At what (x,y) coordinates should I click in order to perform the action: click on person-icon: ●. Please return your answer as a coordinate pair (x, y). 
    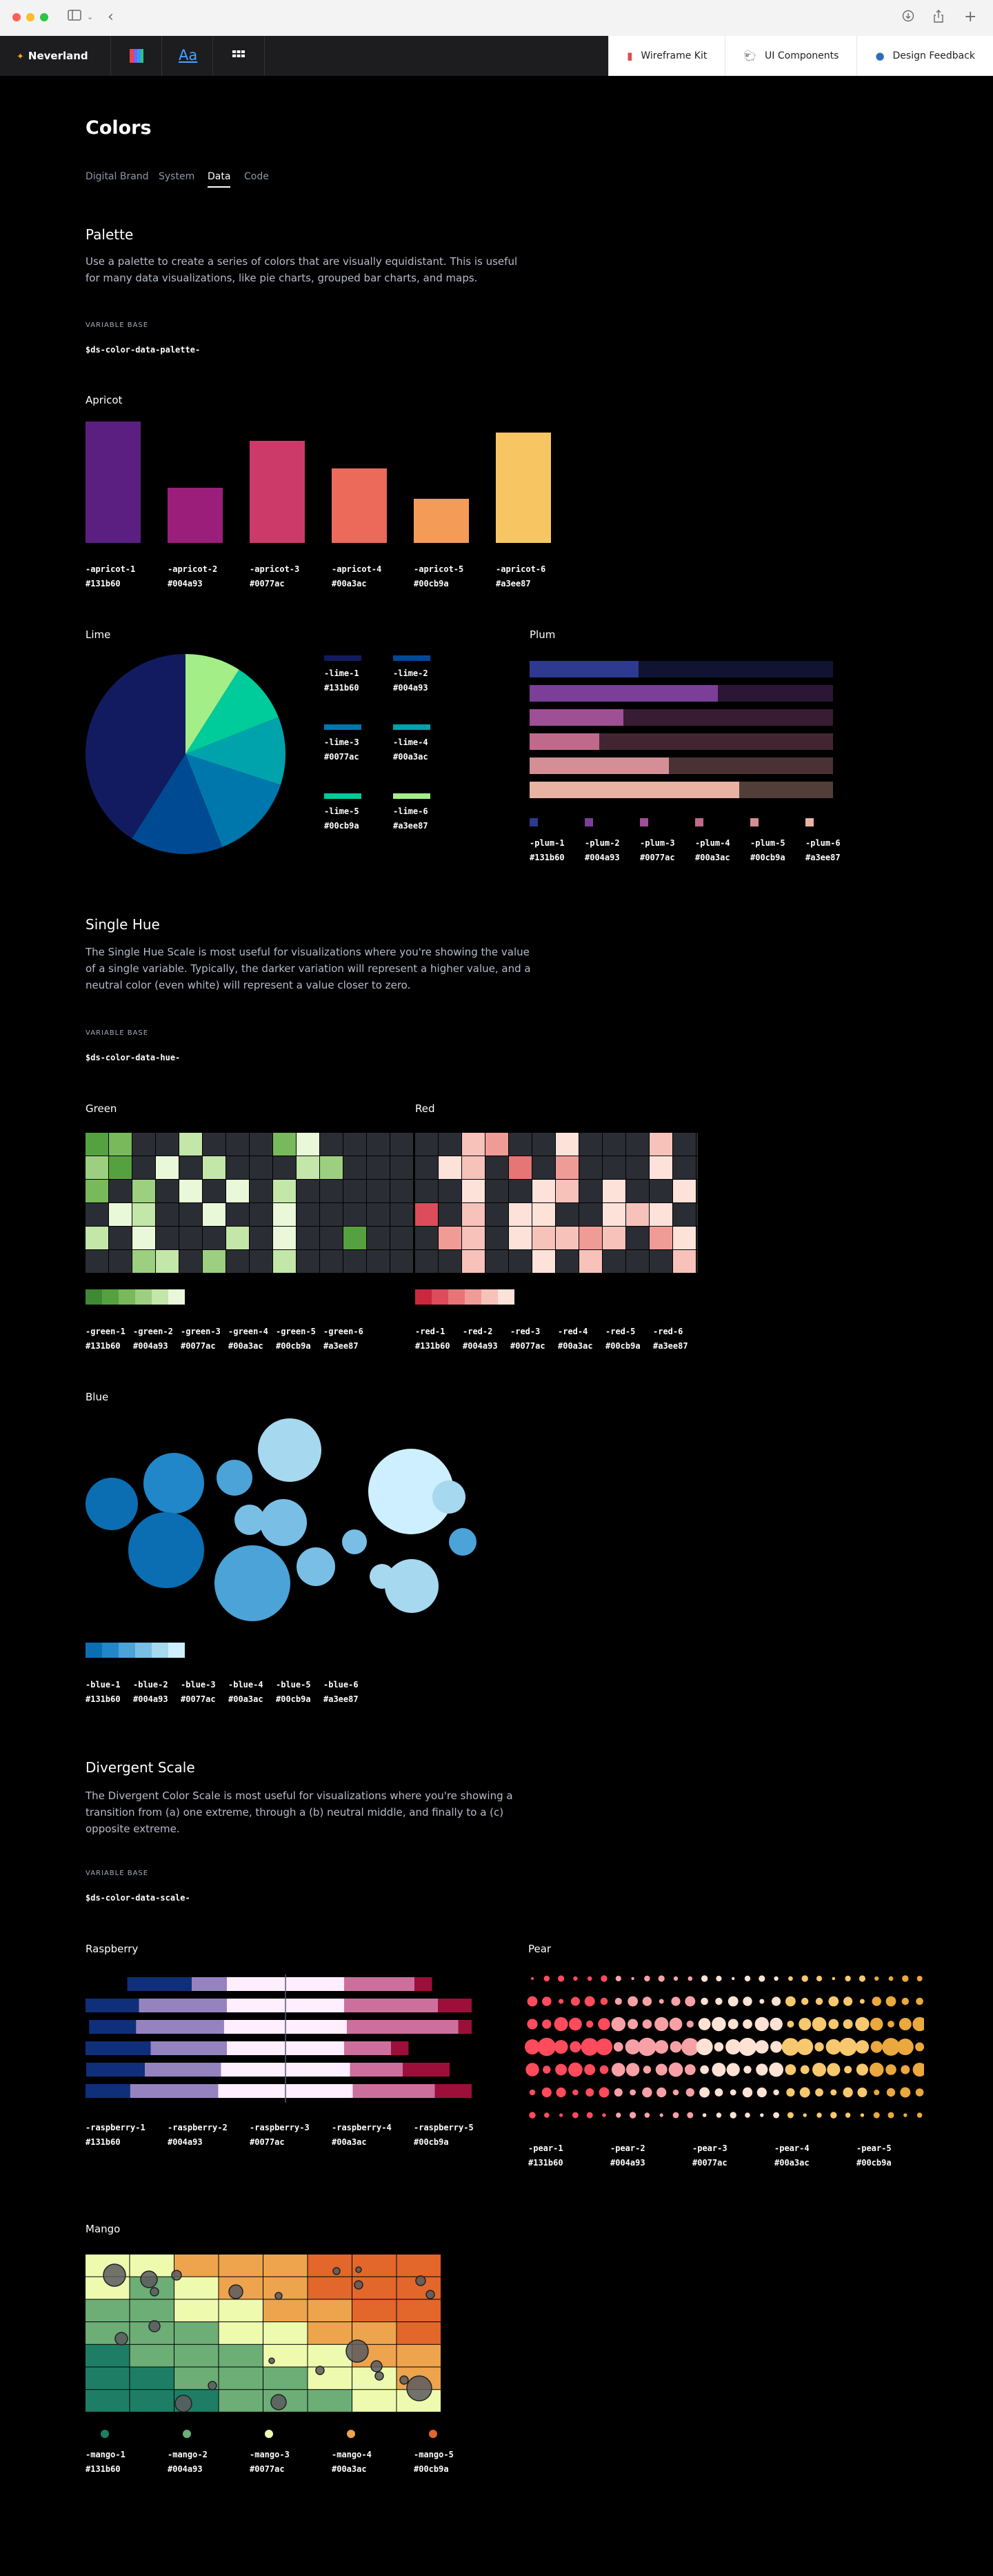
    Looking at the image, I should click on (880, 56).